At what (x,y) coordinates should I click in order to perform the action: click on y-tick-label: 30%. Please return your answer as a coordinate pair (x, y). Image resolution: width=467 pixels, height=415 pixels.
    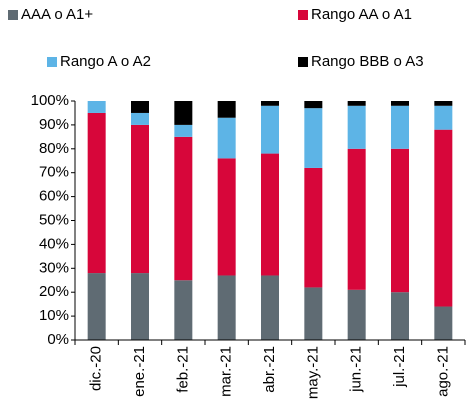
    Looking at the image, I should click on (54, 267).